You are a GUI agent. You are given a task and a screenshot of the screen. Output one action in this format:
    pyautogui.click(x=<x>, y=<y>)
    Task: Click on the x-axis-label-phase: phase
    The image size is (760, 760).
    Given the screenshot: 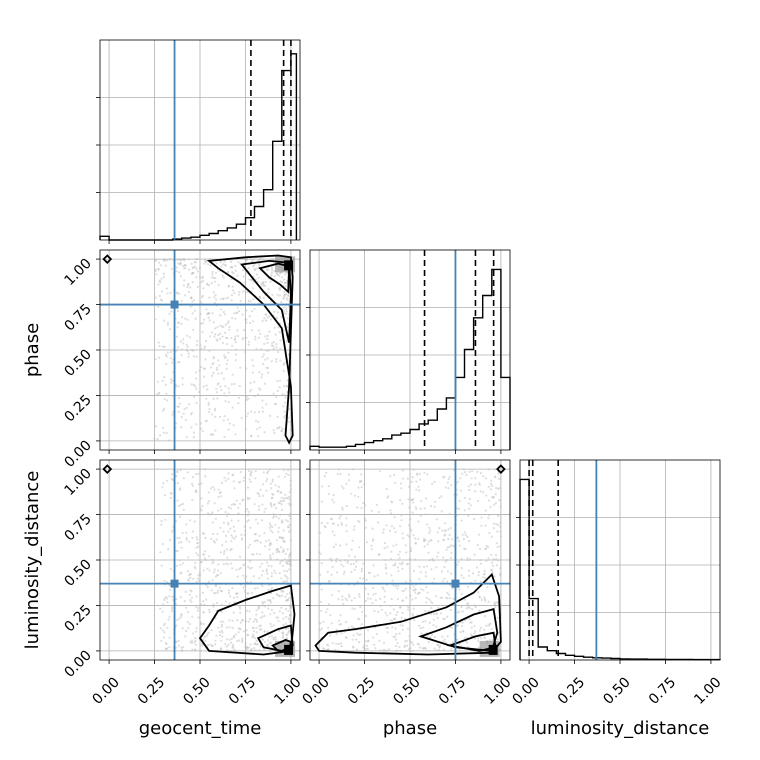 What is the action you would take?
    pyautogui.click(x=410, y=728)
    